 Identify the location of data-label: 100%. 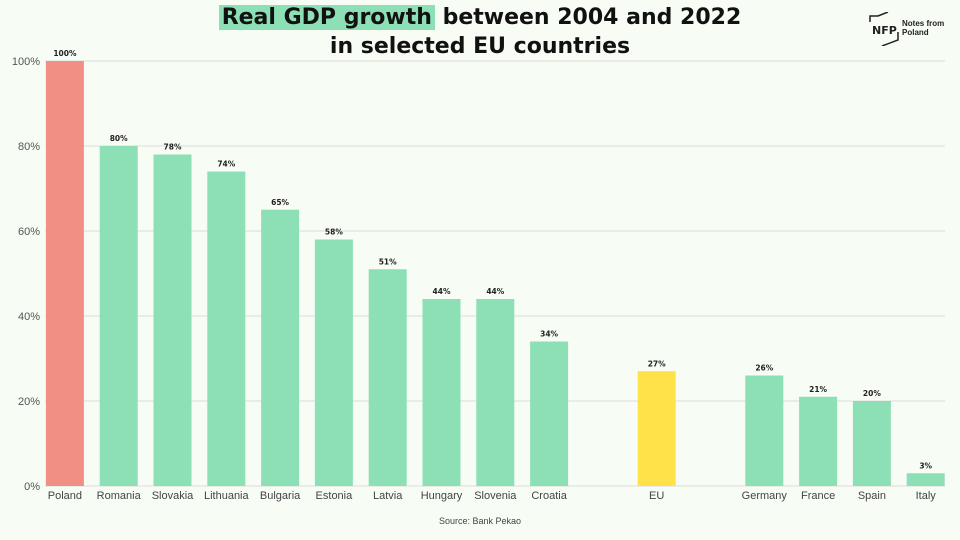
(65, 53).